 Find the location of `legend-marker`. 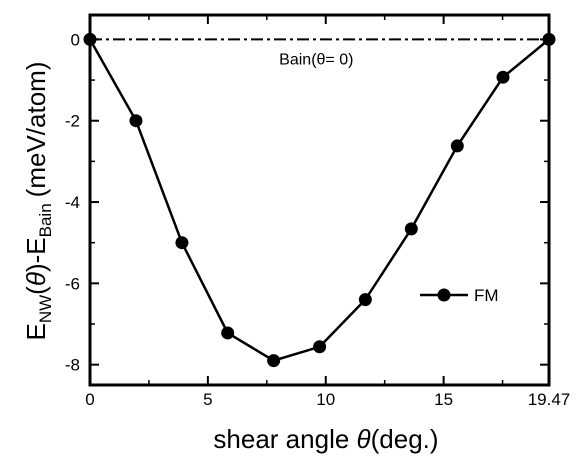

legend-marker is located at coordinates (444, 295).